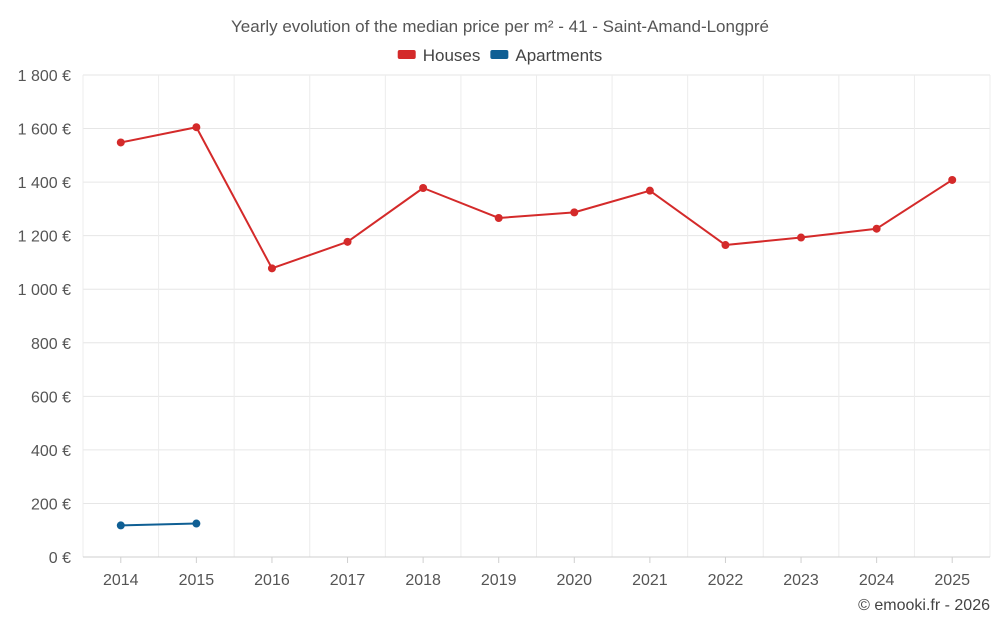  What do you see at coordinates (44, 130) in the screenshot?
I see `y-tick-label: 1 600 €` at bounding box center [44, 130].